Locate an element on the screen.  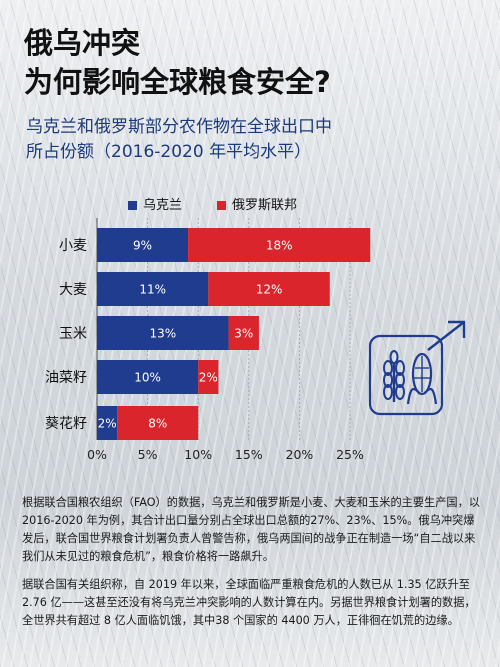
y-category-label: 大麦 is located at coordinates (73, 290).